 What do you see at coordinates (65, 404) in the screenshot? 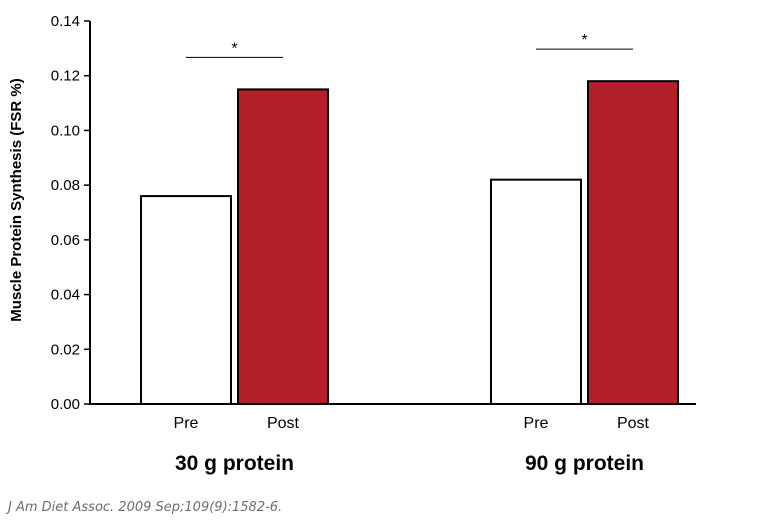
I see `y-tick-label: 0.00` at bounding box center [65, 404].